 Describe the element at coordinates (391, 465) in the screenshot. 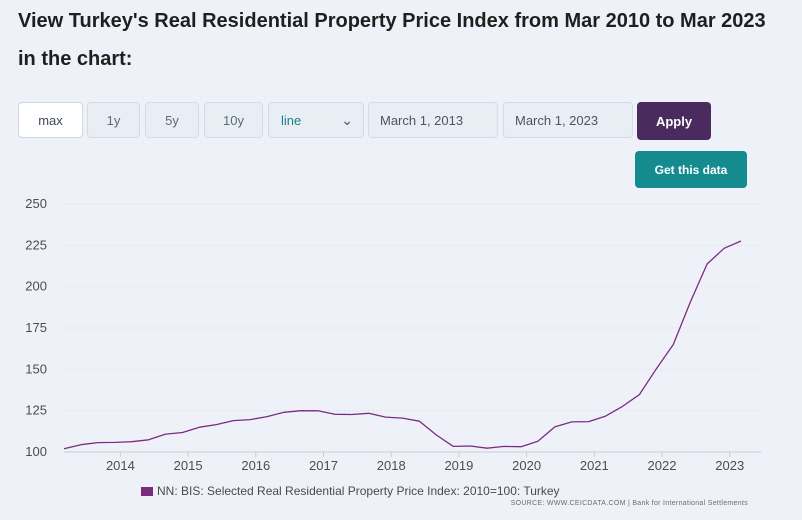

I see `x-tick-label: 2018` at that location.